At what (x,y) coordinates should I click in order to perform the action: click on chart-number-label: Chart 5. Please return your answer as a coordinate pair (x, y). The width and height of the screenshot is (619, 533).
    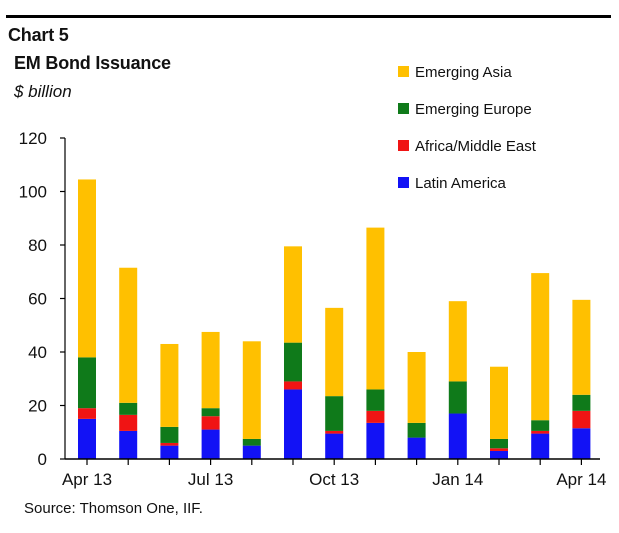
    Looking at the image, I should click on (38, 35).